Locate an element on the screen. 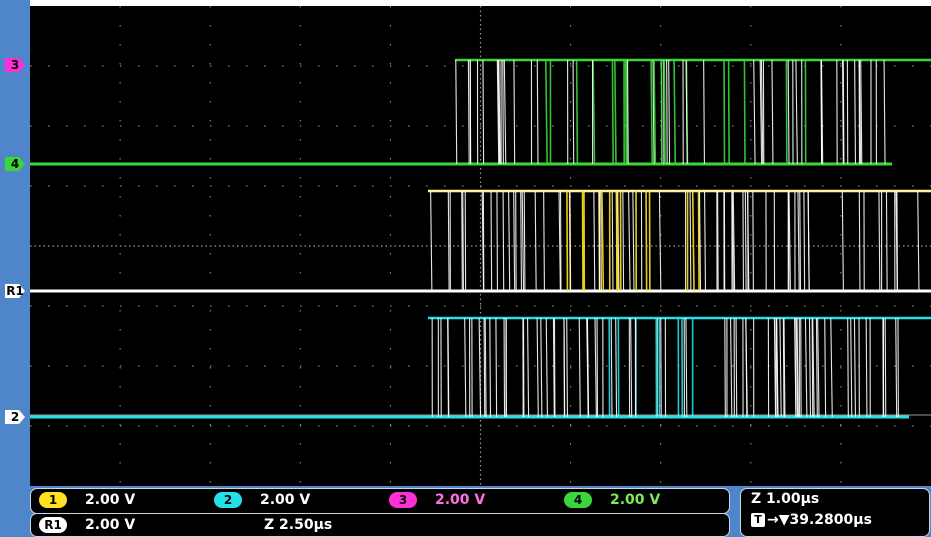 This screenshot has width=931, height=537. reference-r1-scale: R1 2.00 V is located at coordinates (87, 525).